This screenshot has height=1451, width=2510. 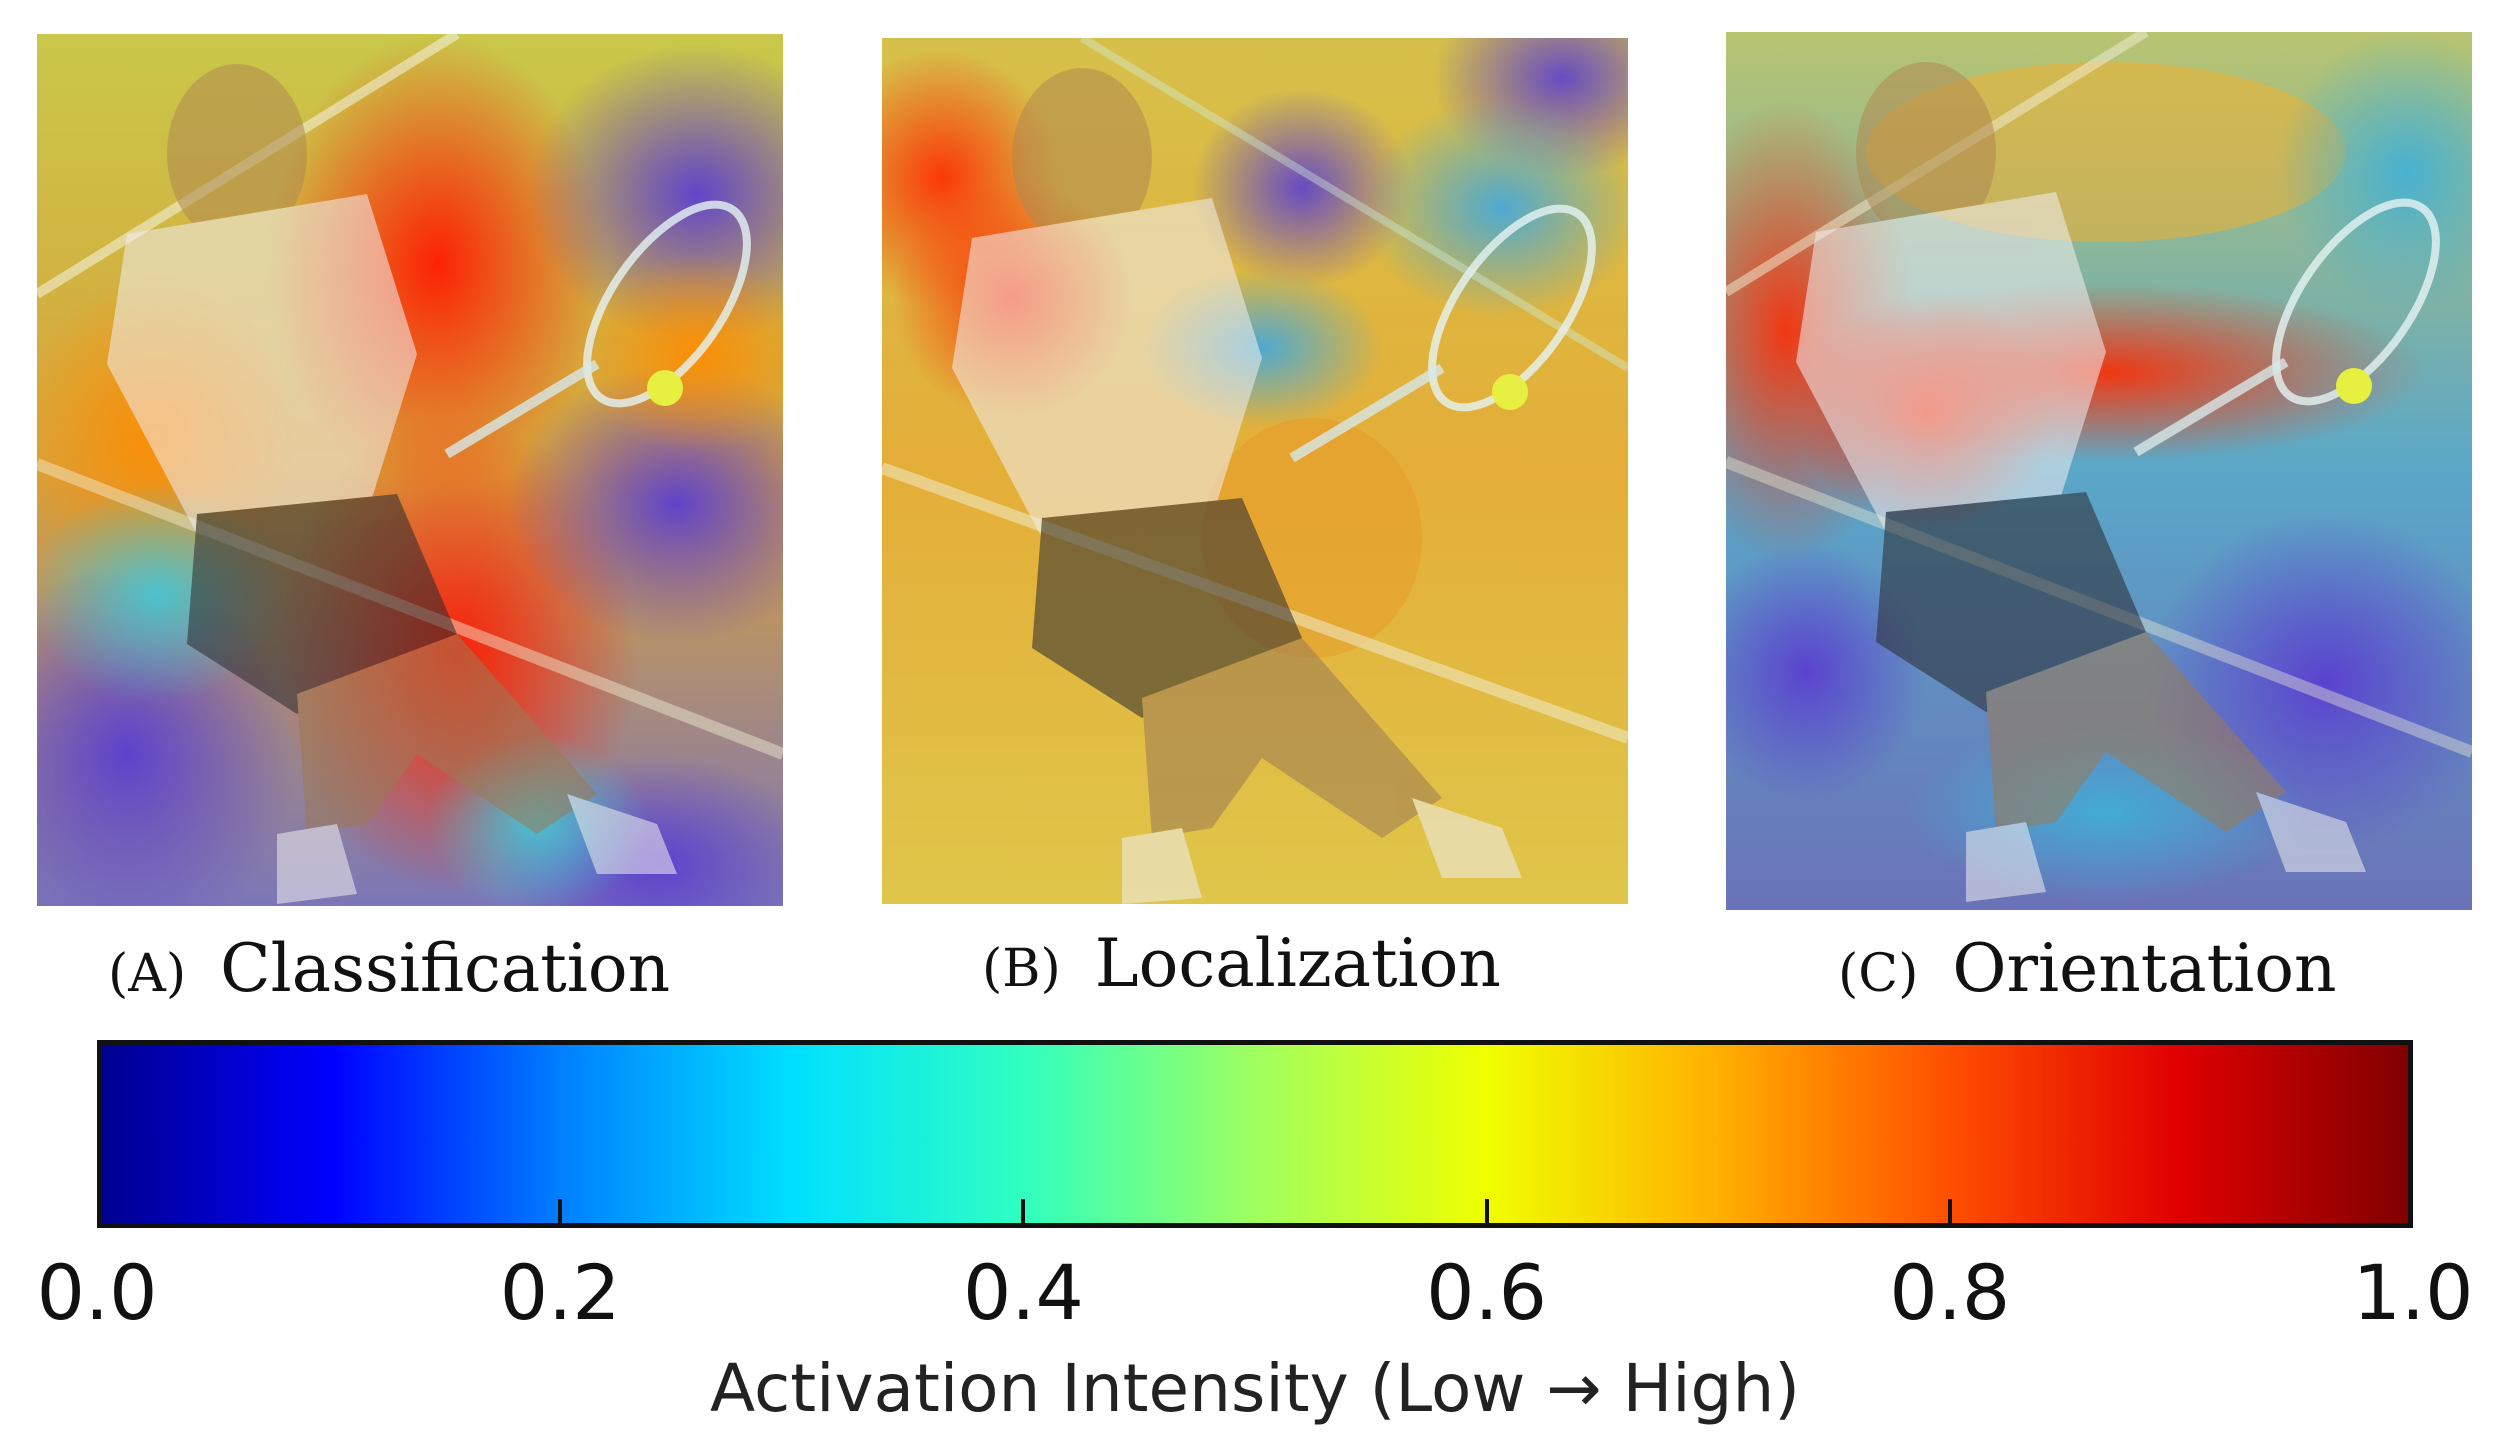 I want to click on colorbar-tick-label-3: 0.6, so click(x=1487, y=1292).